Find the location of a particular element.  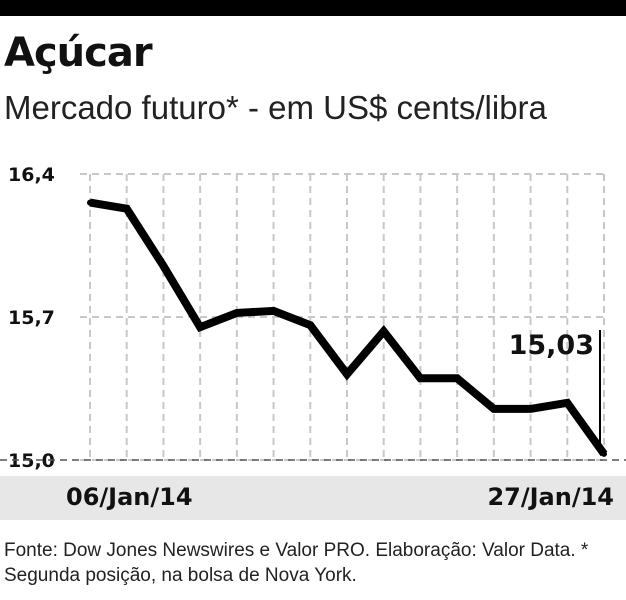

chart-subtitle: Mercado futuro* - em US$ cents/libra is located at coordinates (275, 107).